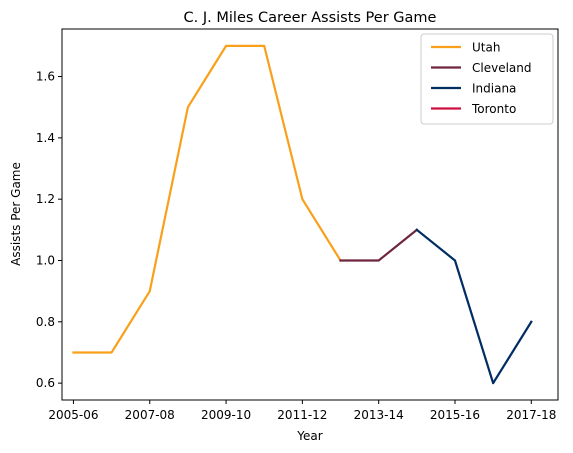 The height and width of the screenshot is (453, 573). What do you see at coordinates (302, 415) in the screenshot?
I see `x-tick-label: 2011-12` at bounding box center [302, 415].